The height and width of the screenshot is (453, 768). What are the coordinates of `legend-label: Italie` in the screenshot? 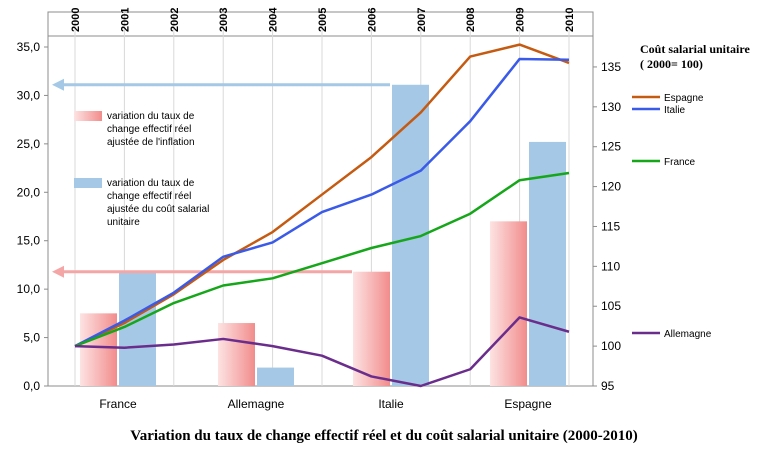 It's located at (675, 110).